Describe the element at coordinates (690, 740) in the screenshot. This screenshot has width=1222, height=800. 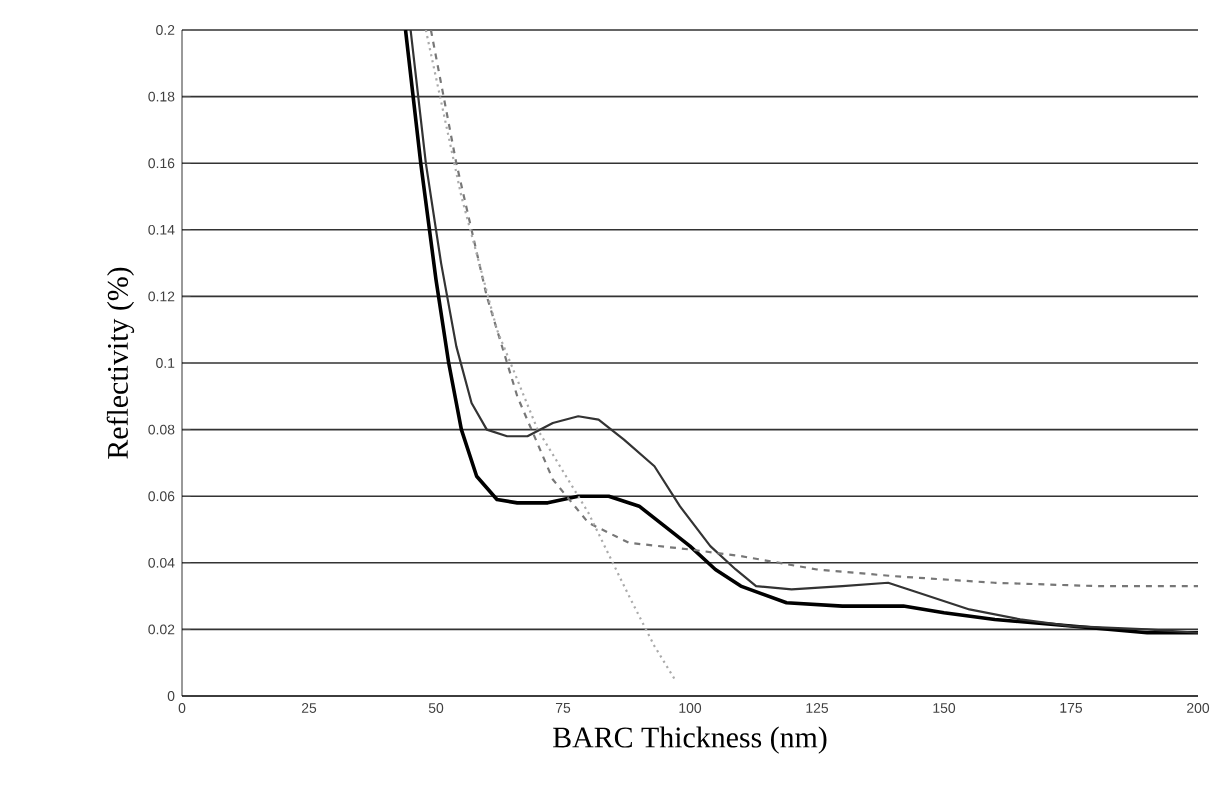
I see `x-axis-title: BARC Thickness (nm)` at that location.